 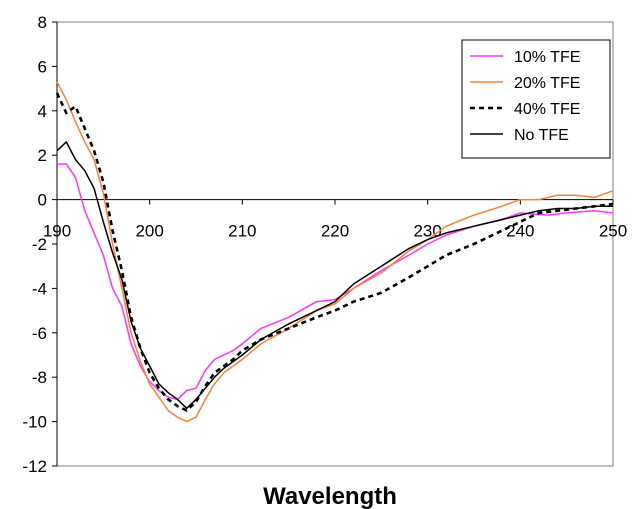 What do you see at coordinates (330, 496) in the screenshot?
I see `x-axis-title: Wavelength` at bounding box center [330, 496].